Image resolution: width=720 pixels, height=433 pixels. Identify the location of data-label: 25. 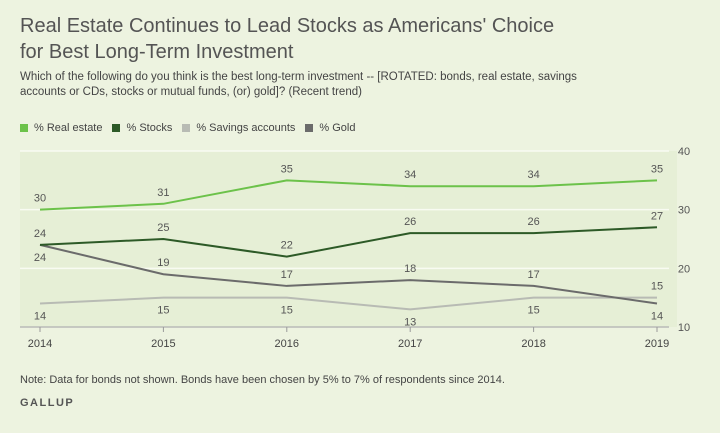
(163, 228).